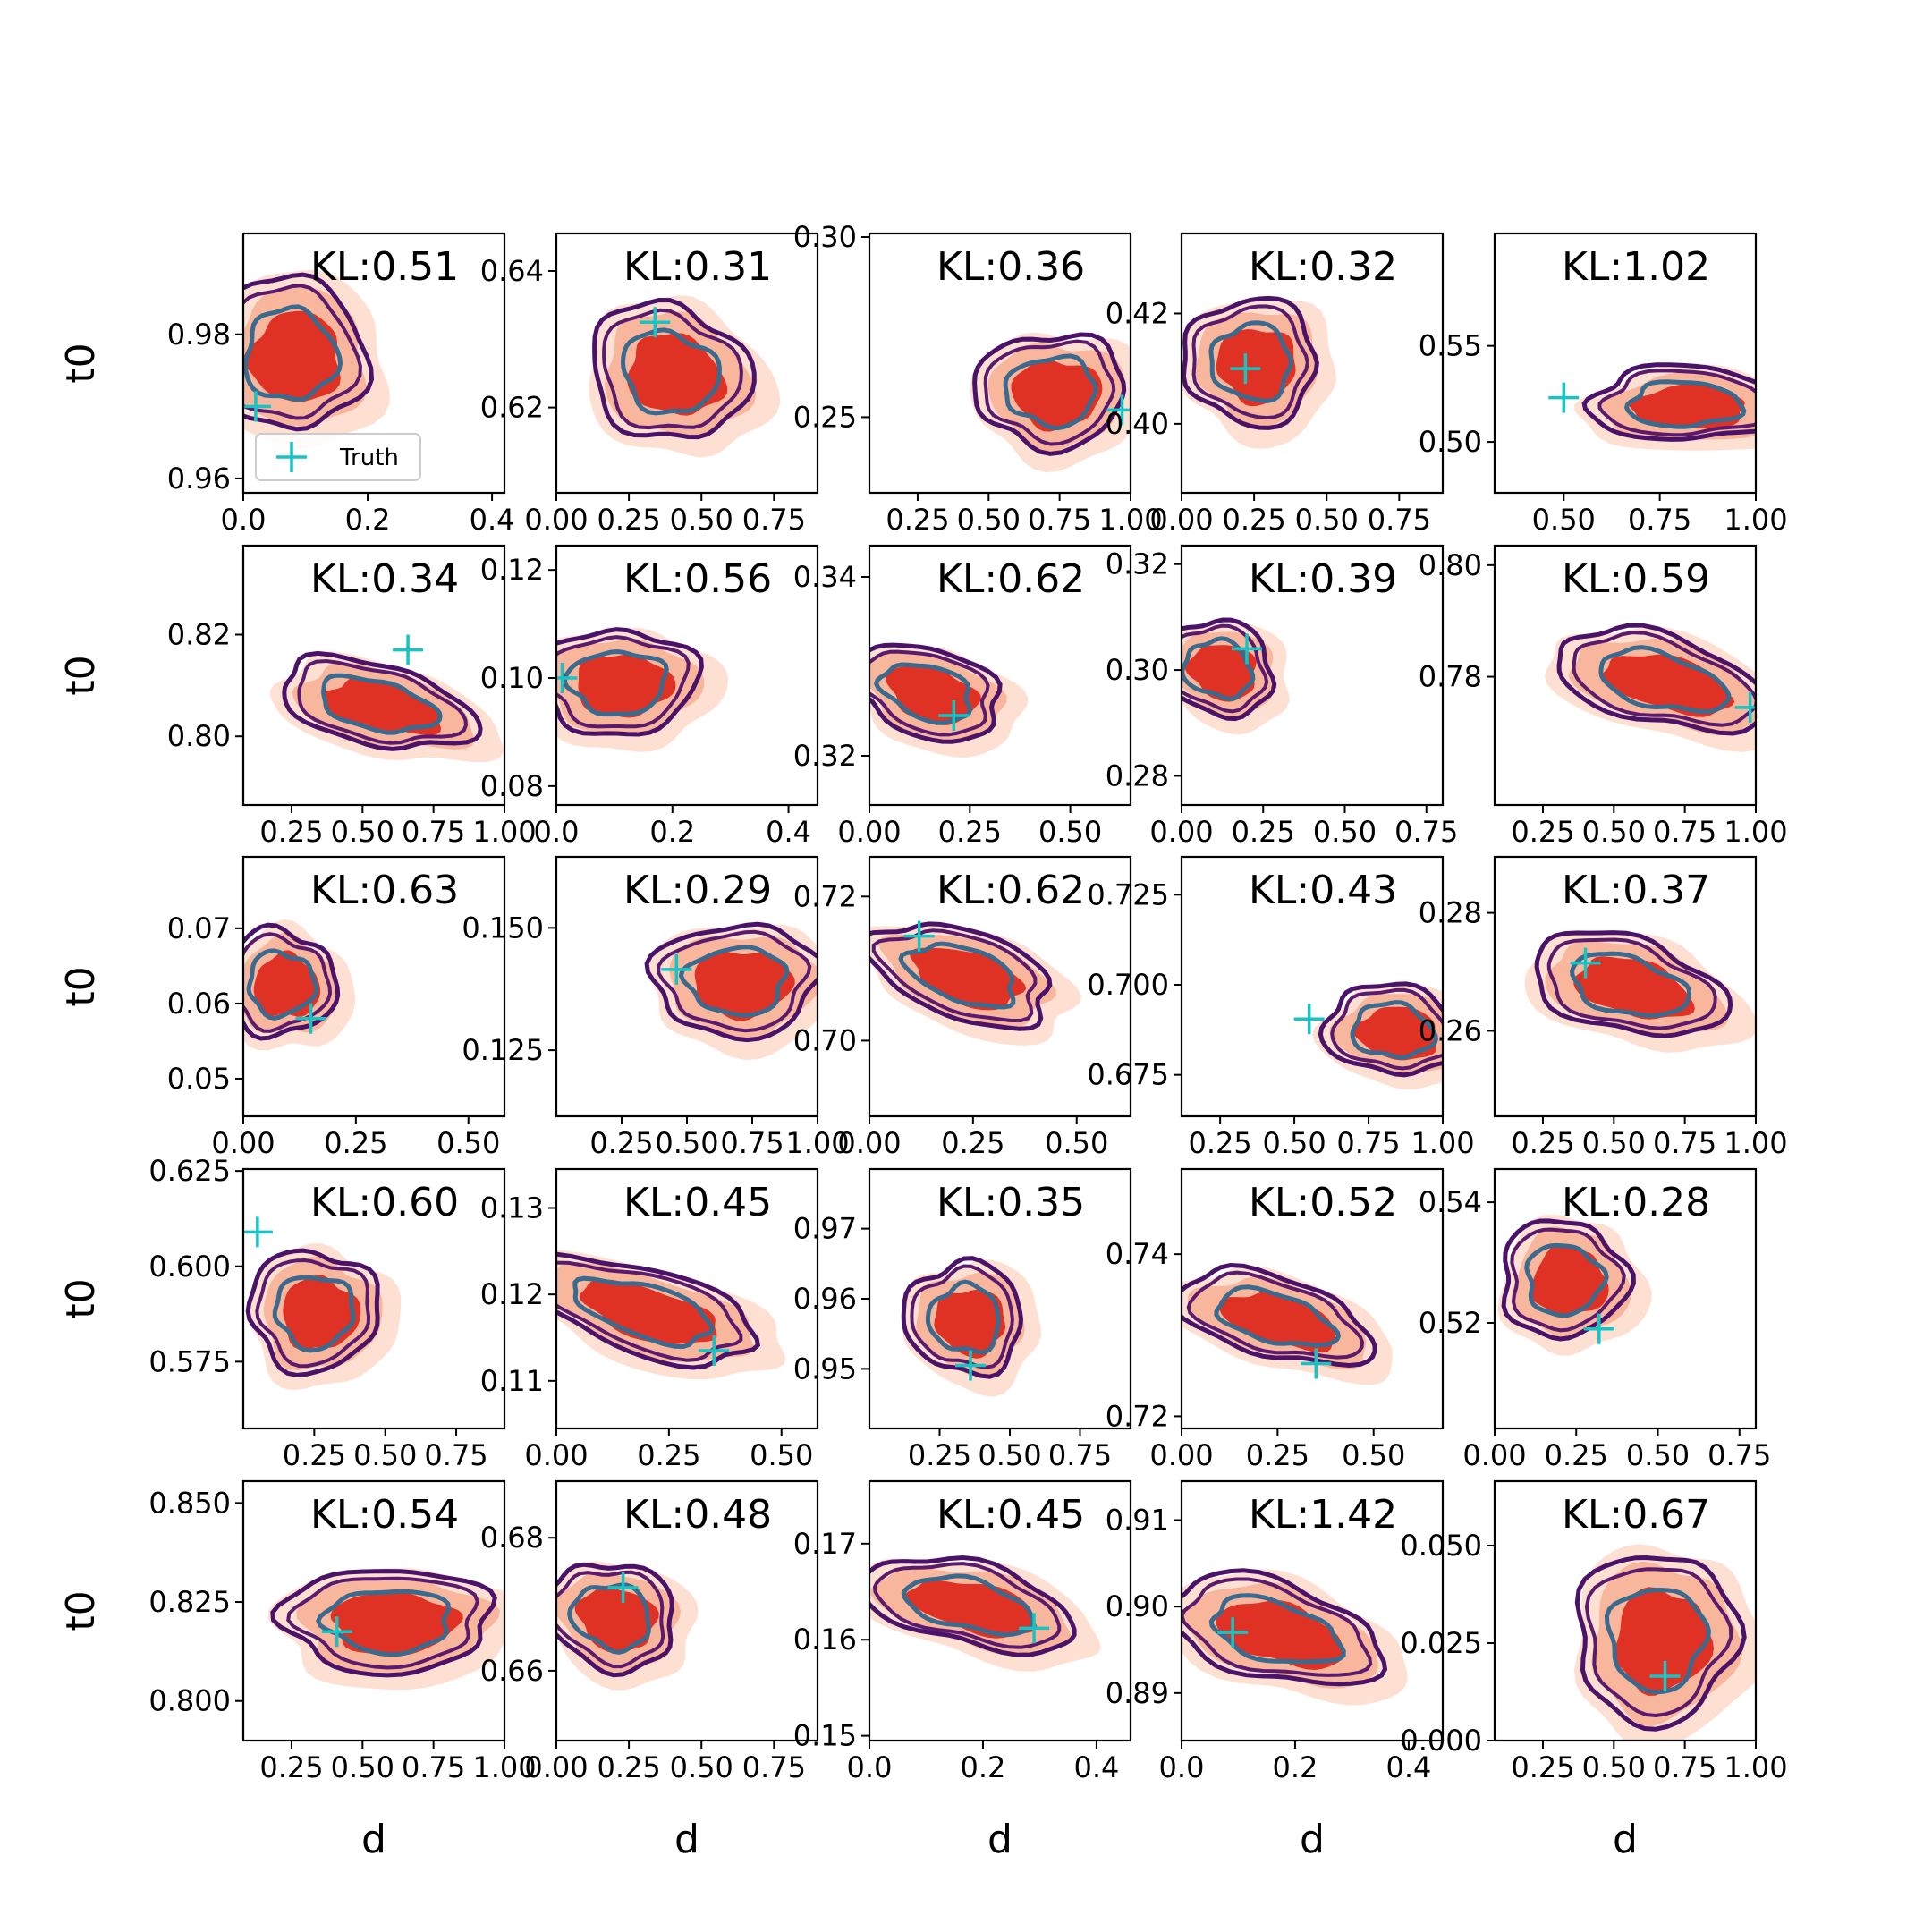 The height and width of the screenshot is (1932, 1932). I want to click on y-tick-label: 0.06, so click(199, 1004).